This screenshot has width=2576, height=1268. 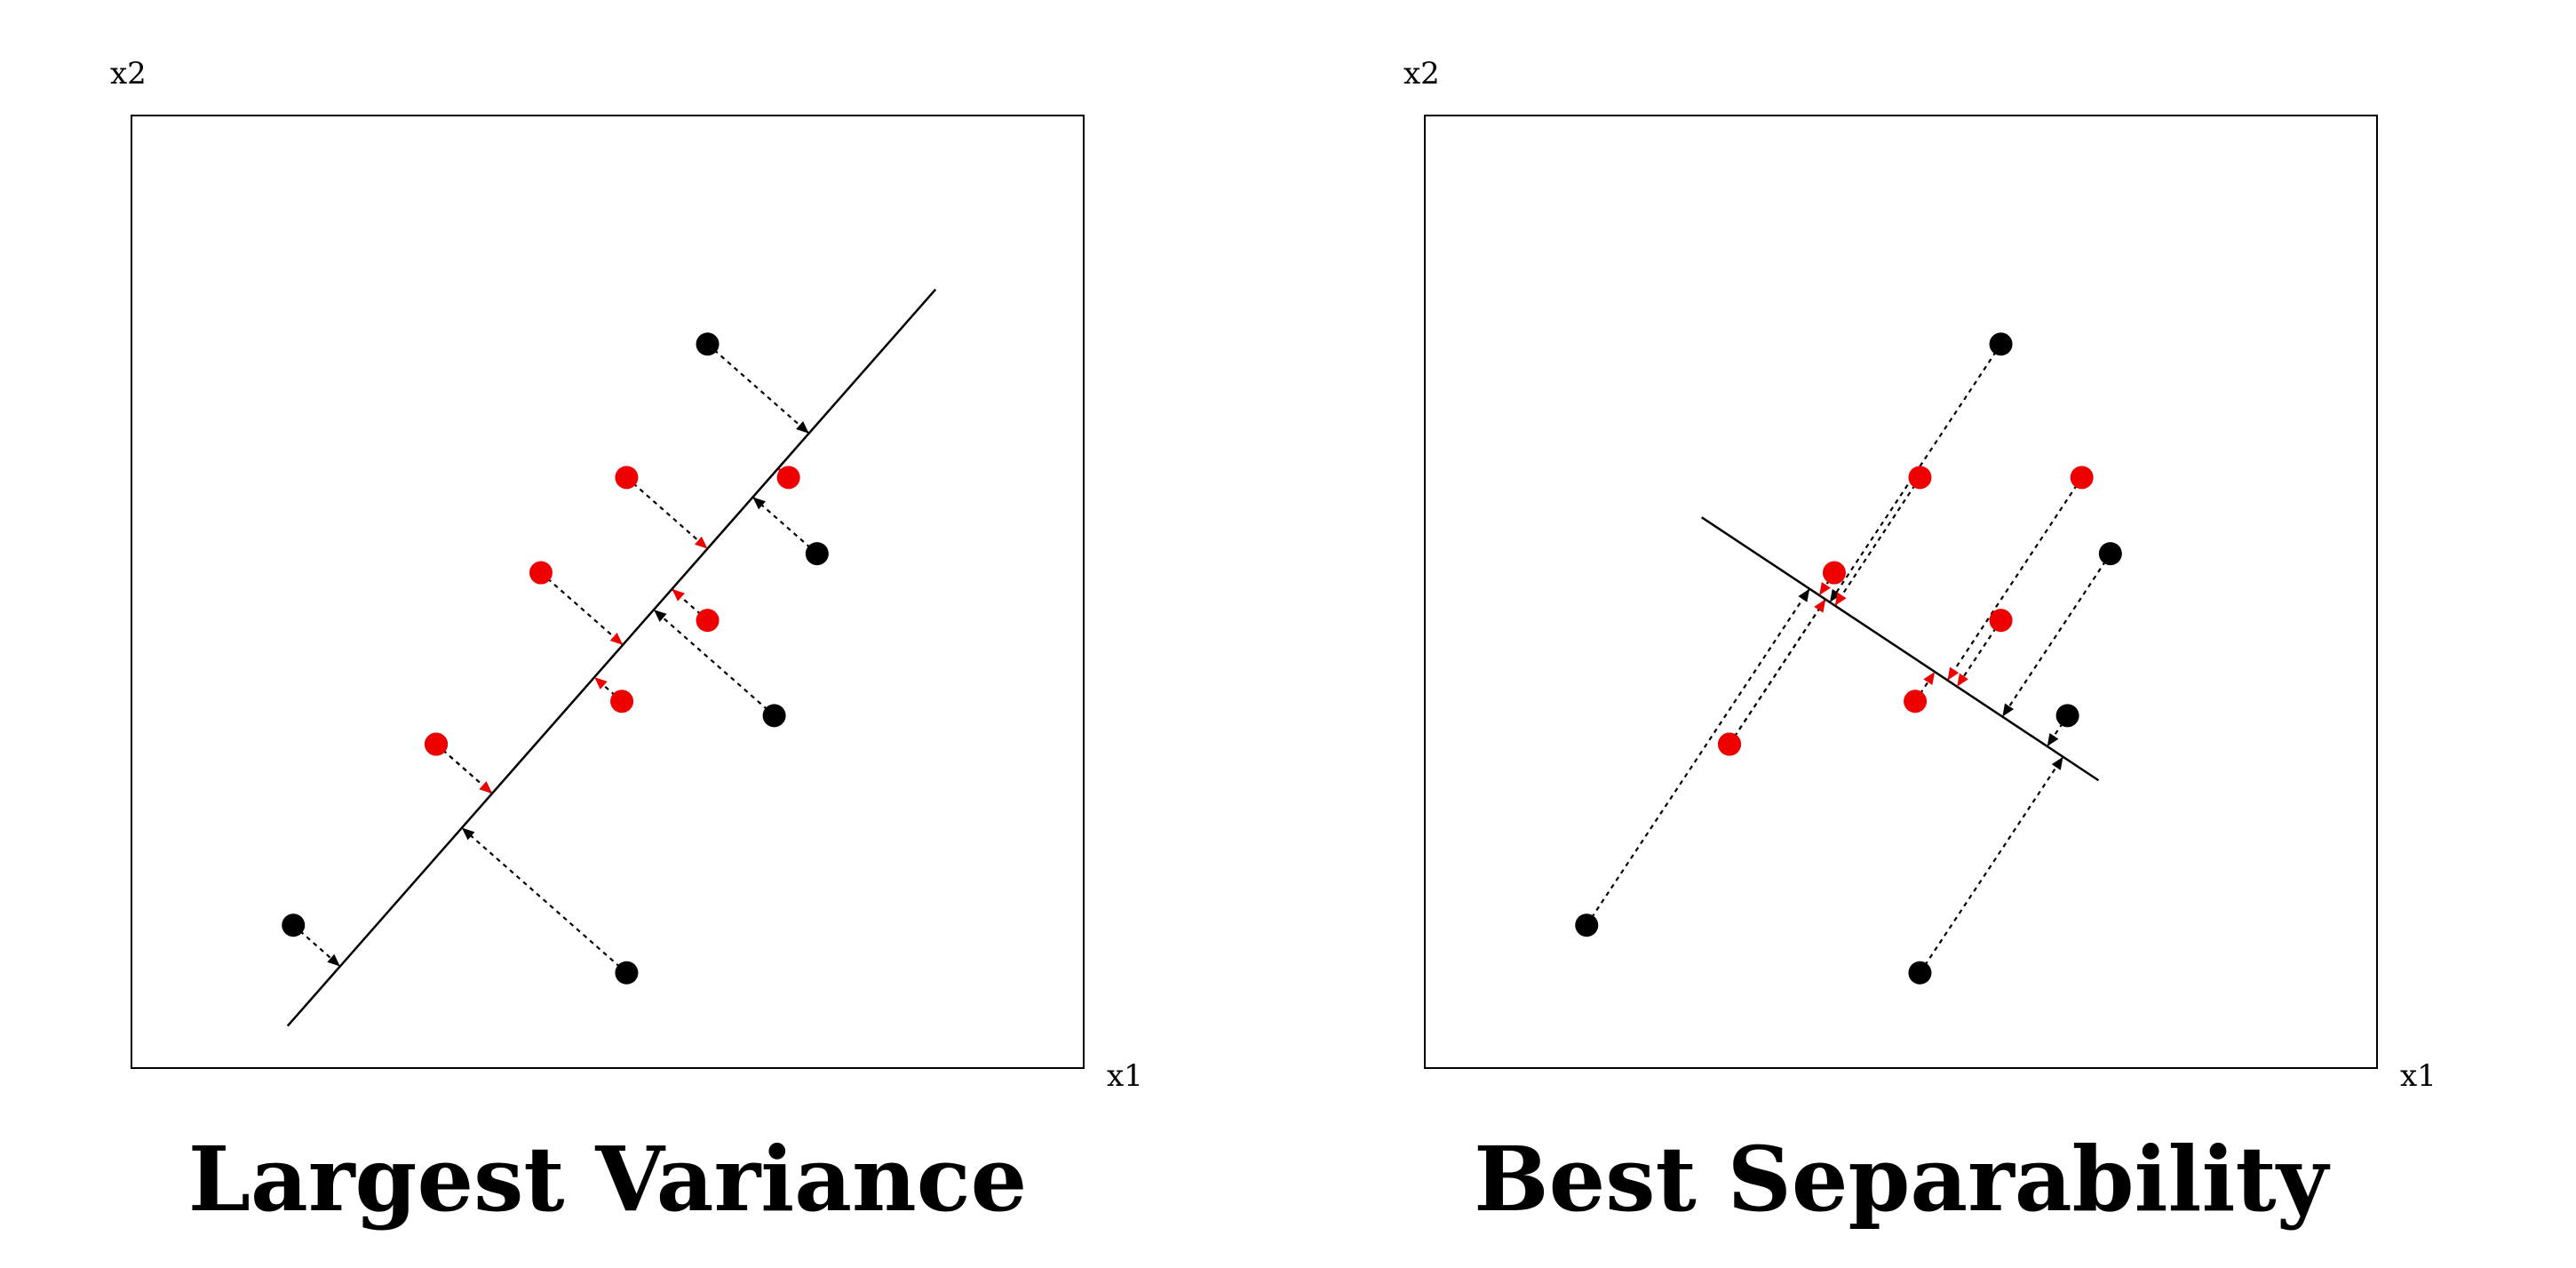 What do you see at coordinates (608, 1180) in the screenshot?
I see `panel-title: Largest Variance` at bounding box center [608, 1180].